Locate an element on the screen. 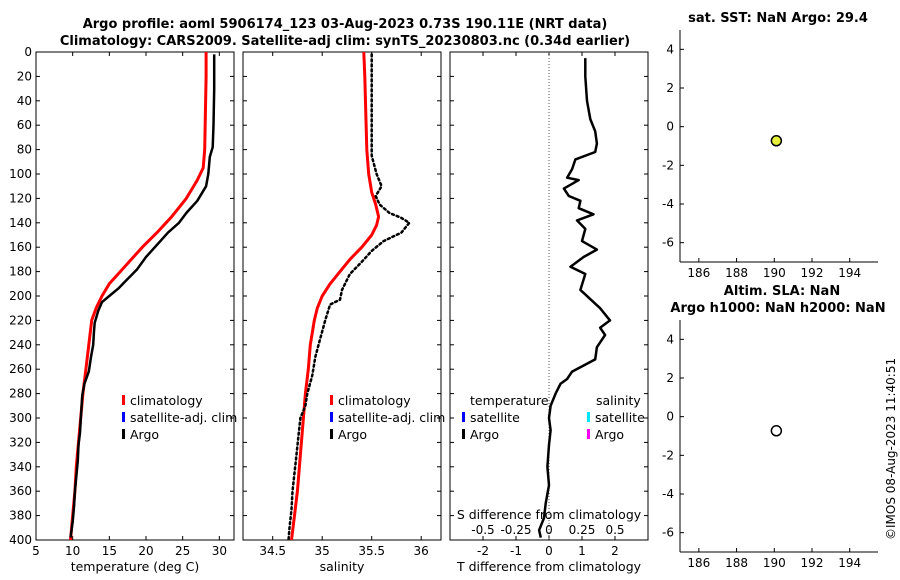 This screenshot has width=900, height=580. difference-series-t-difference is located at coordinates (574, 298).